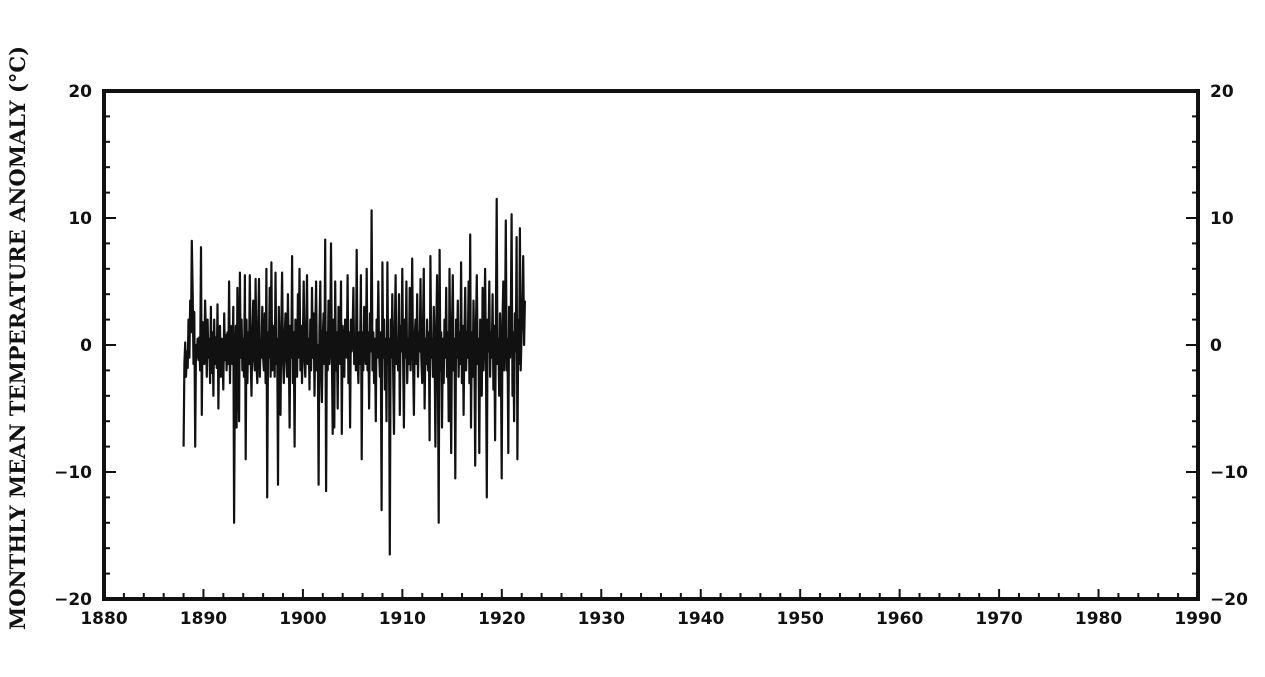 The width and height of the screenshot is (1265, 677). What do you see at coordinates (1229, 600) in the screenshot?
I see `y-tick-label-right: −20` at bounding box center [1229, 600].